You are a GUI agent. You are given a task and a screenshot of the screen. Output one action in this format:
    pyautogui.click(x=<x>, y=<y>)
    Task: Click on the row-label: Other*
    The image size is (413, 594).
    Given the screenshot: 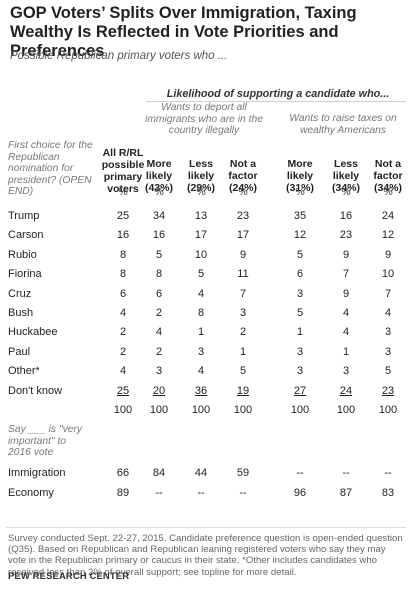 What is the action you would take?
    pyautogui.click(x=24, y=371)
    